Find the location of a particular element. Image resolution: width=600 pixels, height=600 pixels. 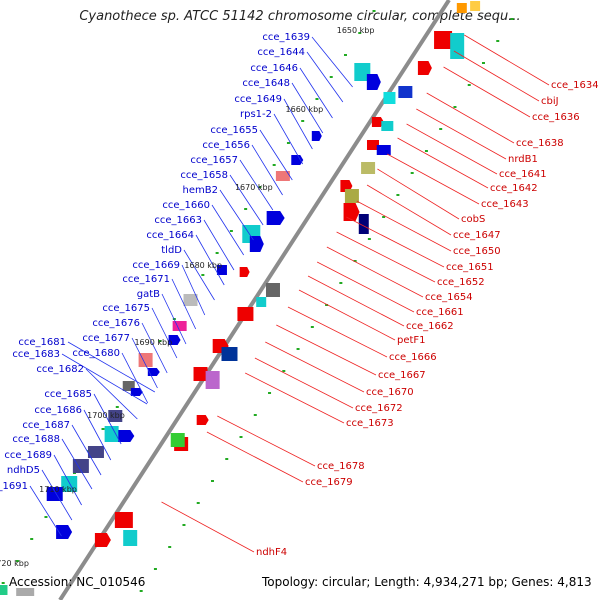

gene-label-rps1-2: rps1-2 is located at coordinates (256, 114).